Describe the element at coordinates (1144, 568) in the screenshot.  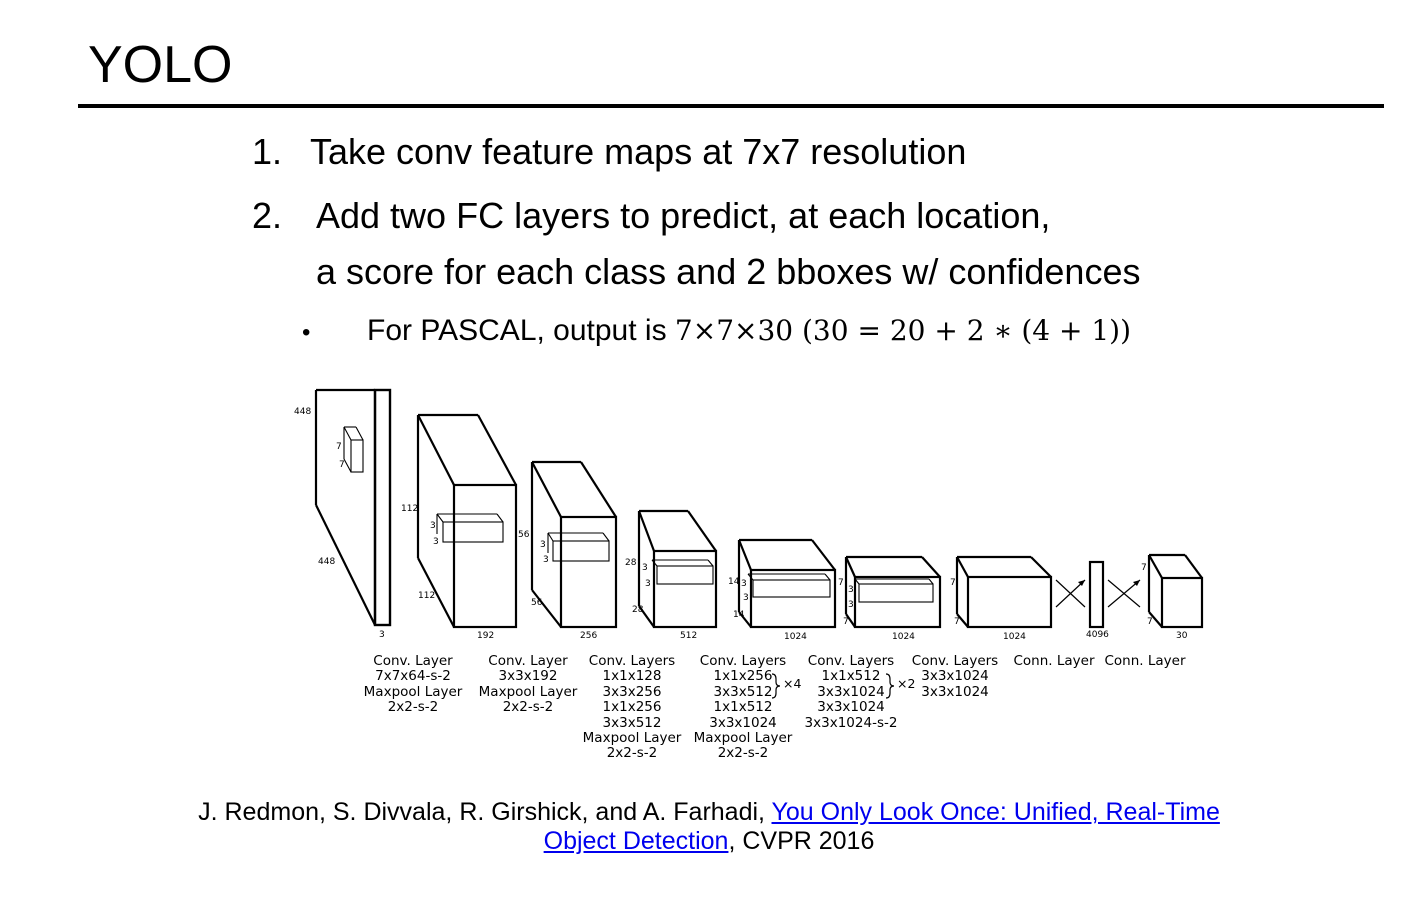
I see `output-height-label: 7` at that location.